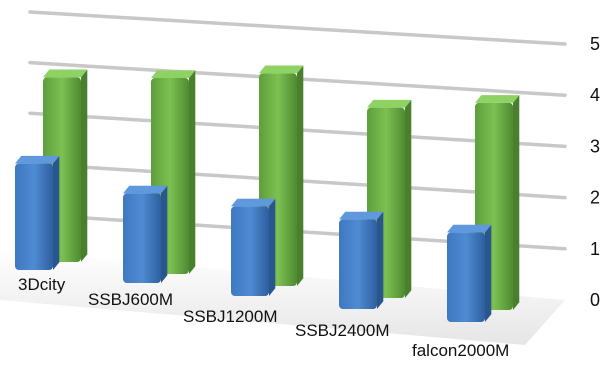  I want to click on y-tick-label: 5, so click(595, 44).